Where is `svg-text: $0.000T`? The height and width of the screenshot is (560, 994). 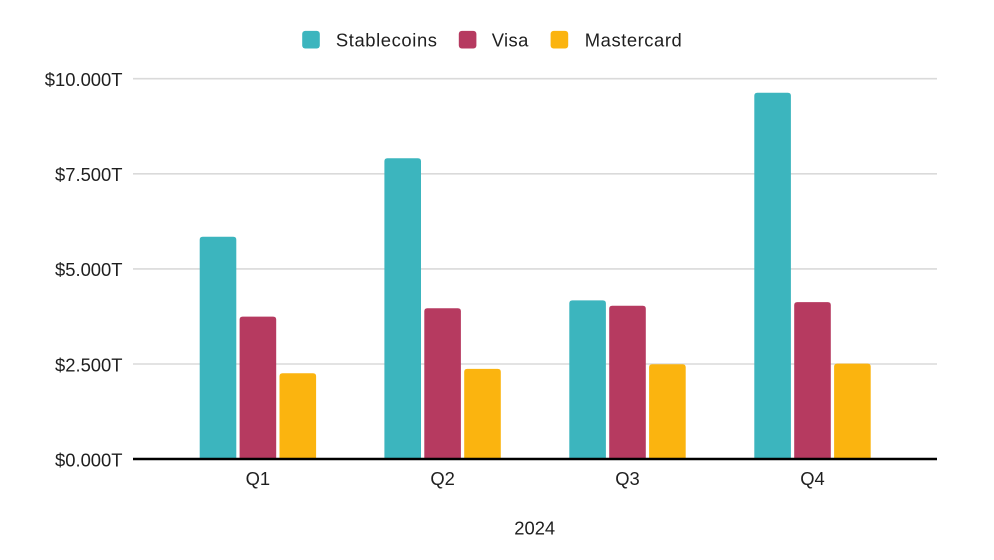
svg-text: $0.000T is located at coordinates (88, 459).